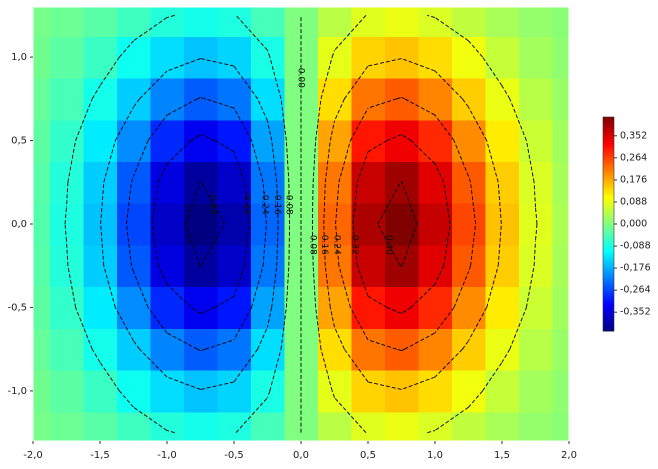 The width and height of the screenshot is (658, 469). What do you see at coordinates (17, 307) in the screenshot?
I see `y-tick-label: -0,5` at bounding box center [17, 307].